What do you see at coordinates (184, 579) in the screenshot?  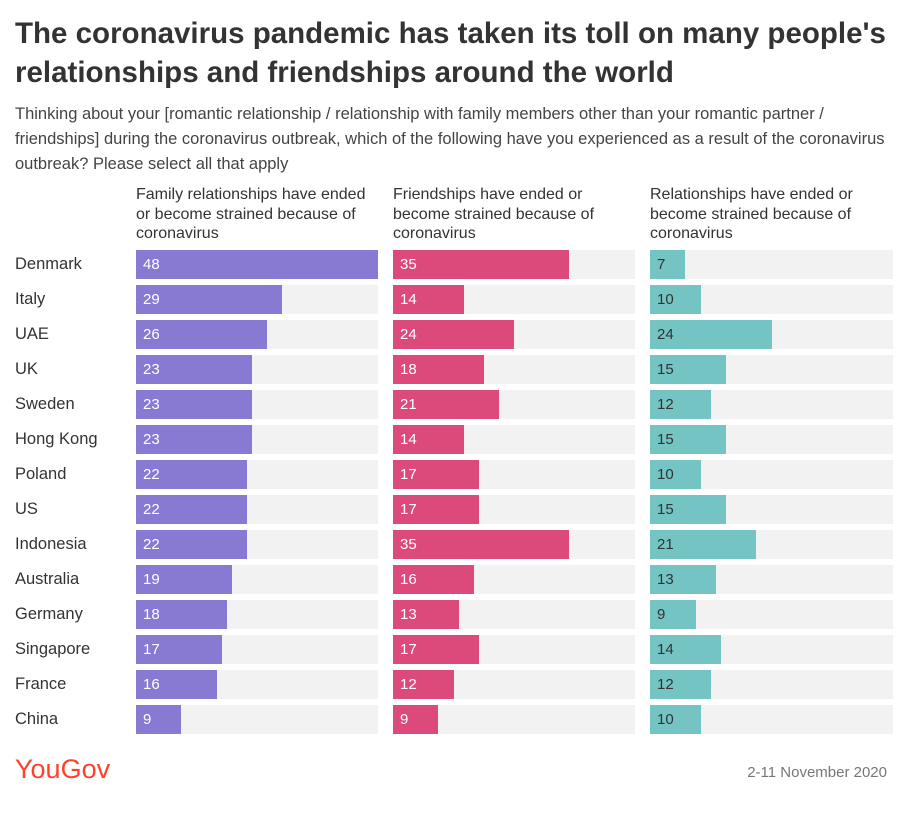 I see `bar: 19` at bounding box center [184, 579].